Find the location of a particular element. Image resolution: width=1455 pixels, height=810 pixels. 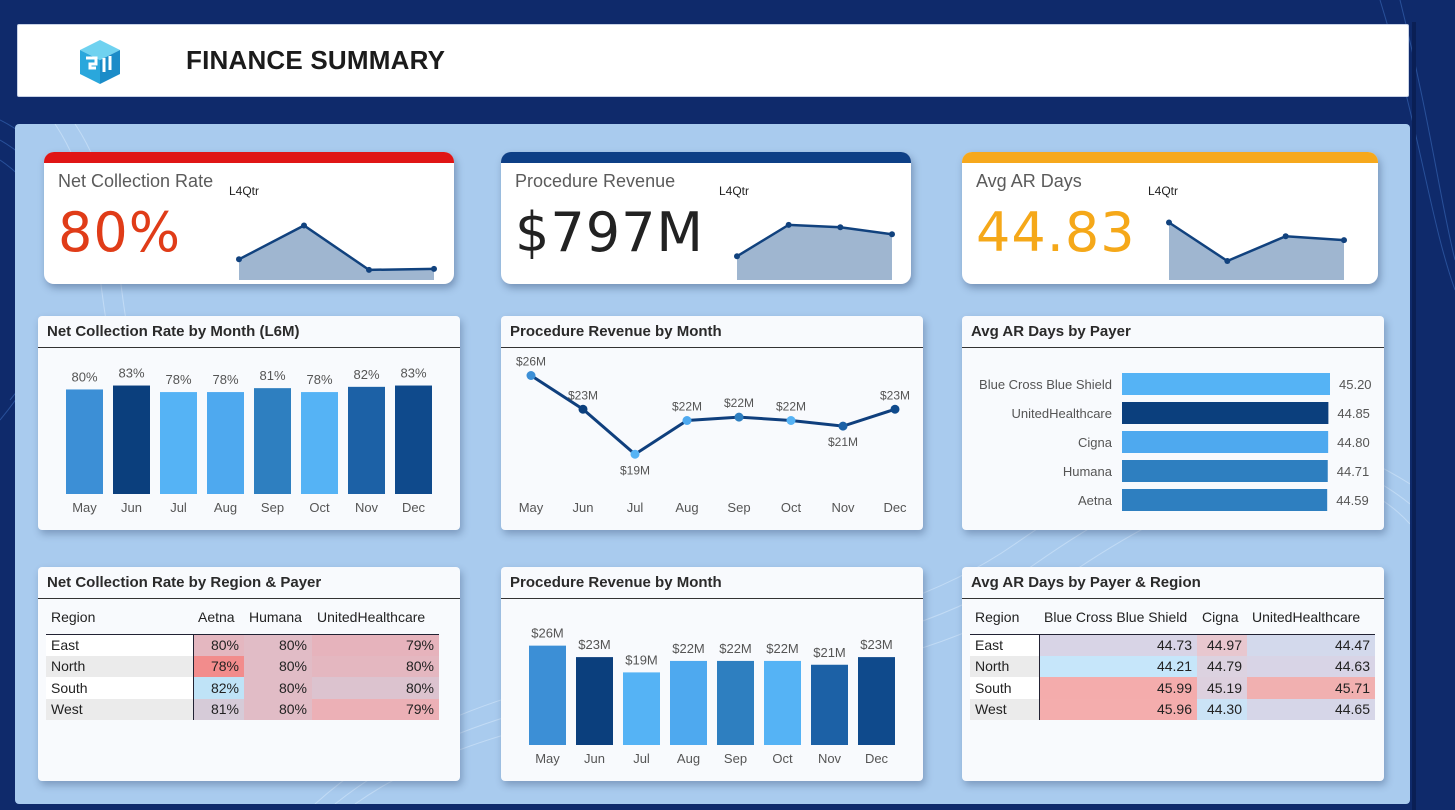

x-tick-label: Jul is located at coordinates (641, 758).